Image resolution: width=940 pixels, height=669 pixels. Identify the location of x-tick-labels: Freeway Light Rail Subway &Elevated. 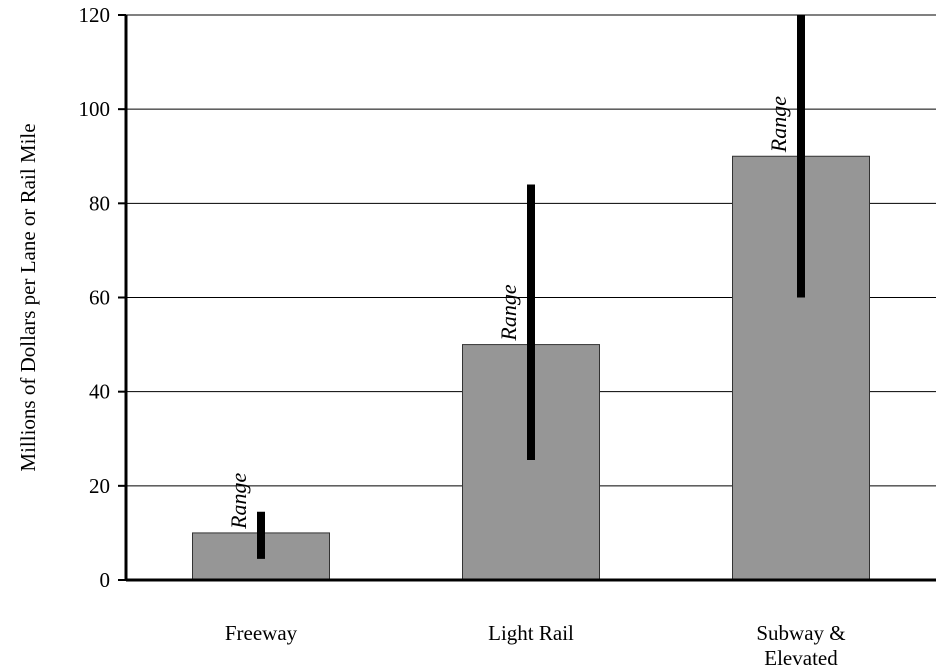
(535, 645).